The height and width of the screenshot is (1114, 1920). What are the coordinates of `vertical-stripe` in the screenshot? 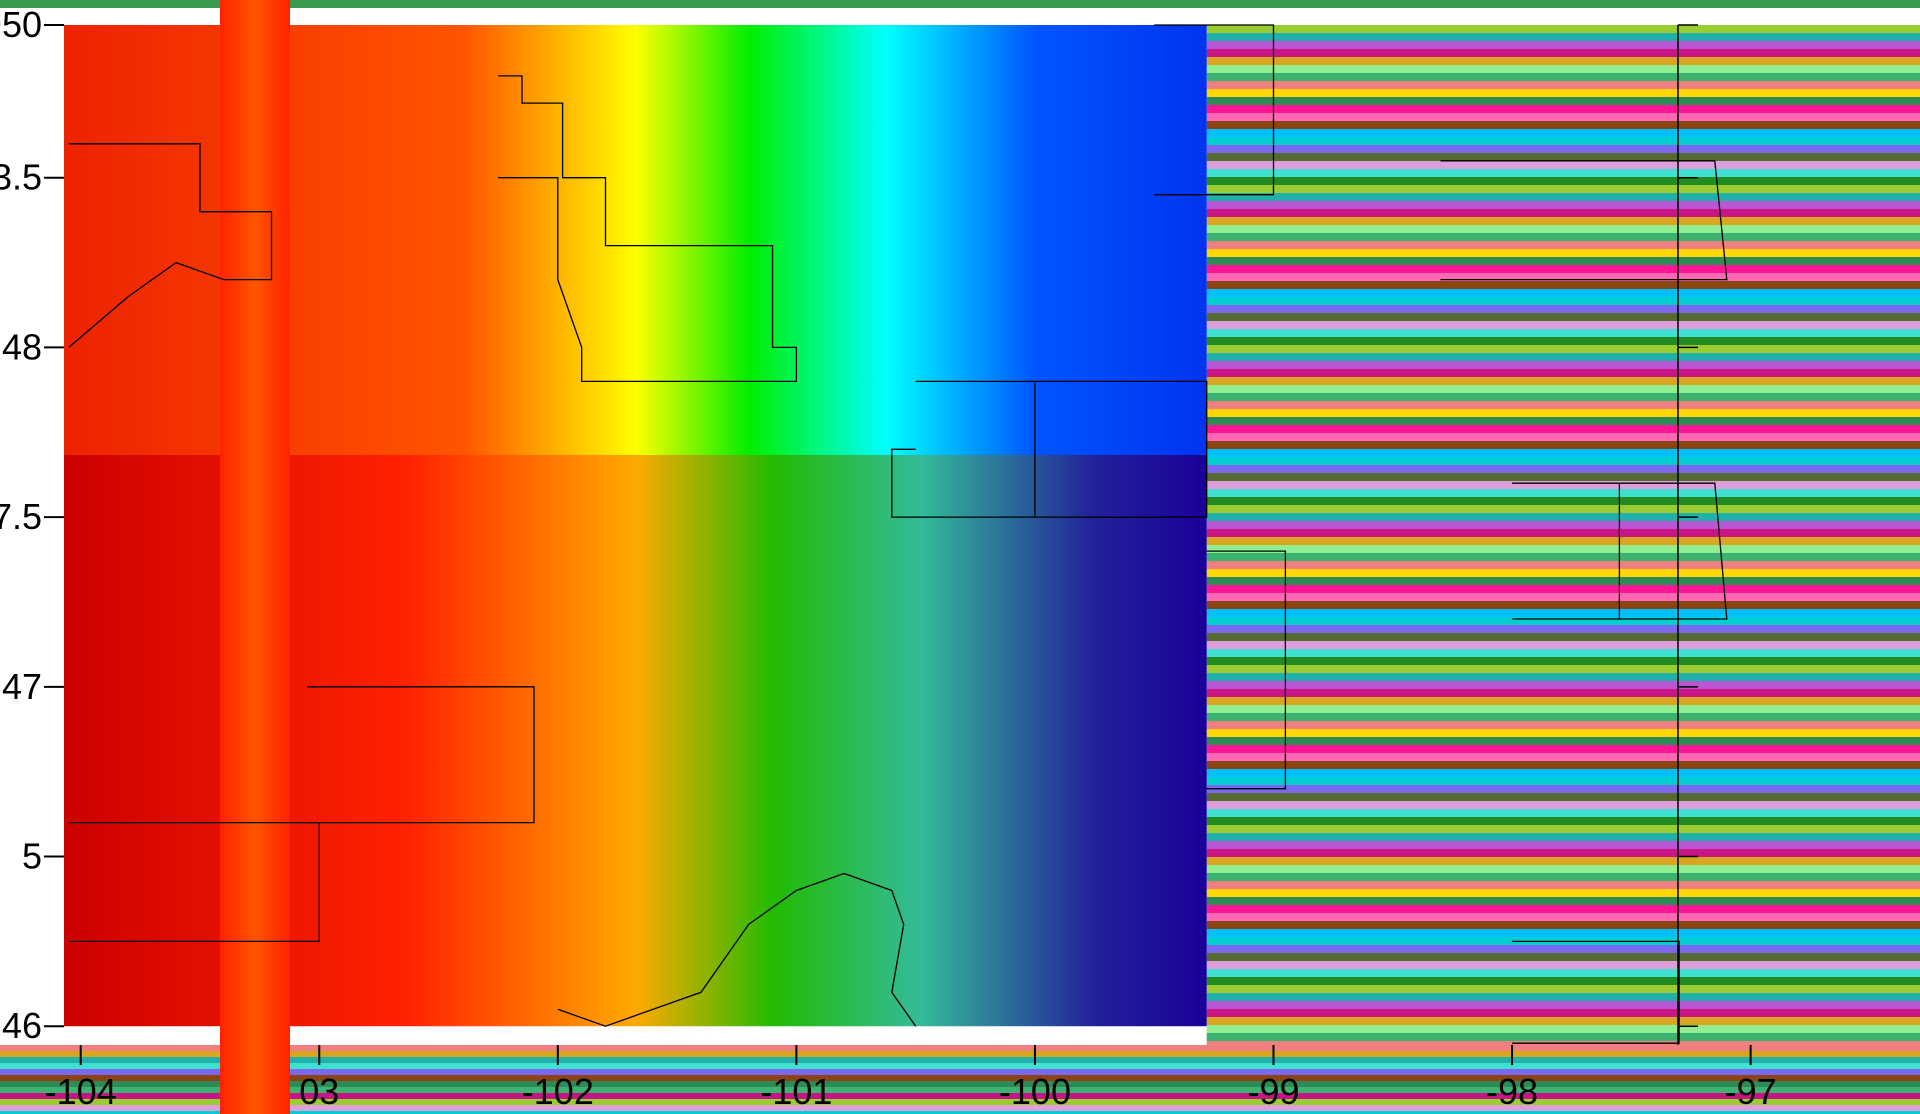 It's located at (255, 557).